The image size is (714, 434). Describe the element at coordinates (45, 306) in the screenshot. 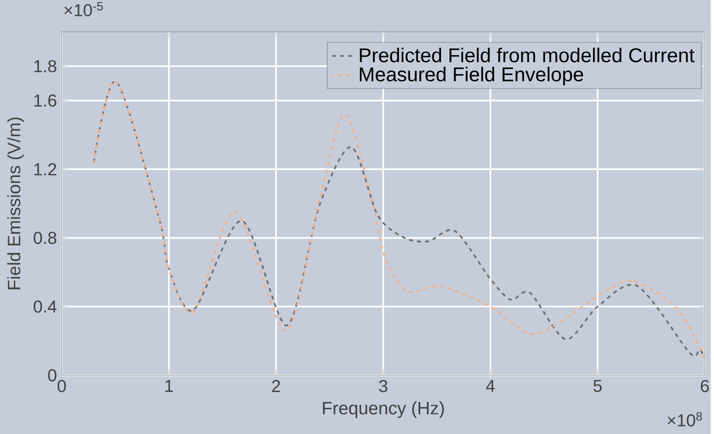

I see `y-tick-label: 0.4` at that location.